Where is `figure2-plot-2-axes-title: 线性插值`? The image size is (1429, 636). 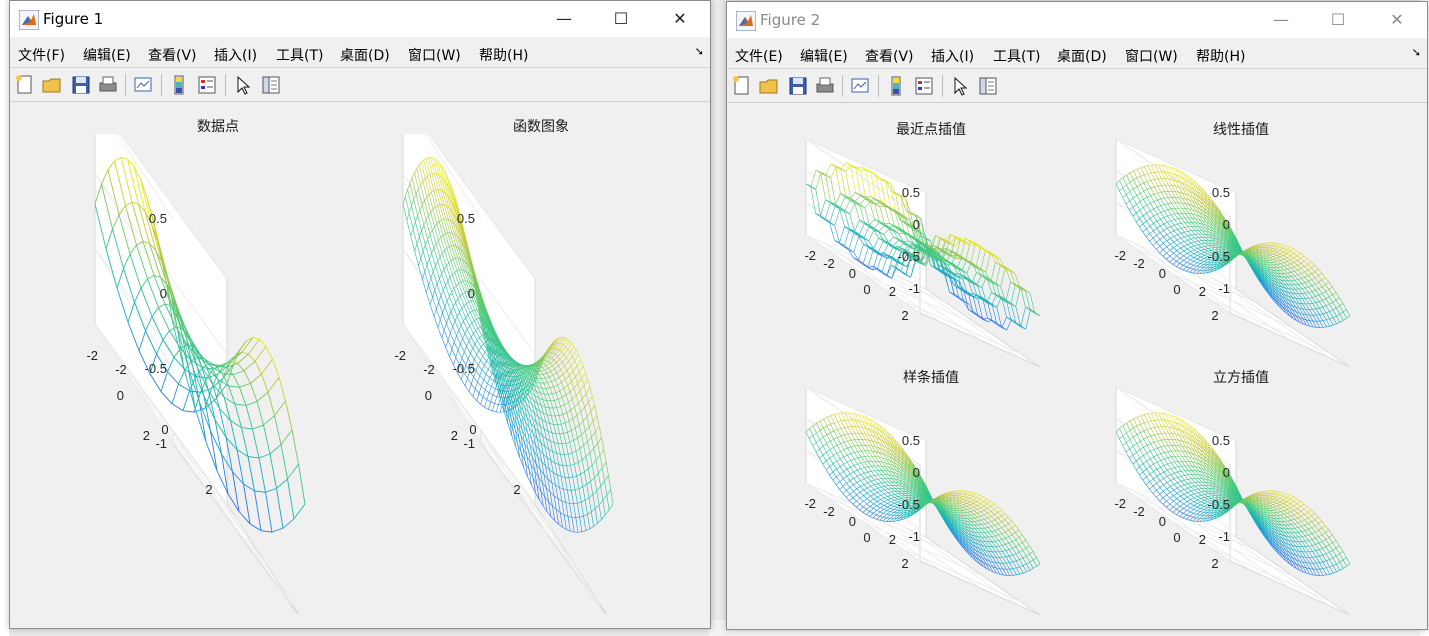 figure2-plot-2-axes-title: 线性插值 is located at coordinates (1241, 130).